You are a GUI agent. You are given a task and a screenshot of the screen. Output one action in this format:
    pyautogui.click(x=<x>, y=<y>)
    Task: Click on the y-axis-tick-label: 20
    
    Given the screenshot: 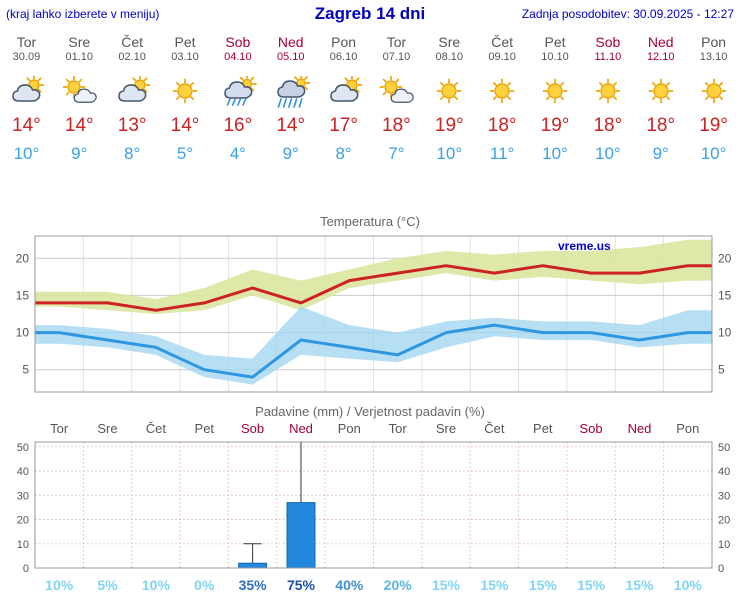 What is the action you would take?
    pyautogui.click(x=725, y=258)
    